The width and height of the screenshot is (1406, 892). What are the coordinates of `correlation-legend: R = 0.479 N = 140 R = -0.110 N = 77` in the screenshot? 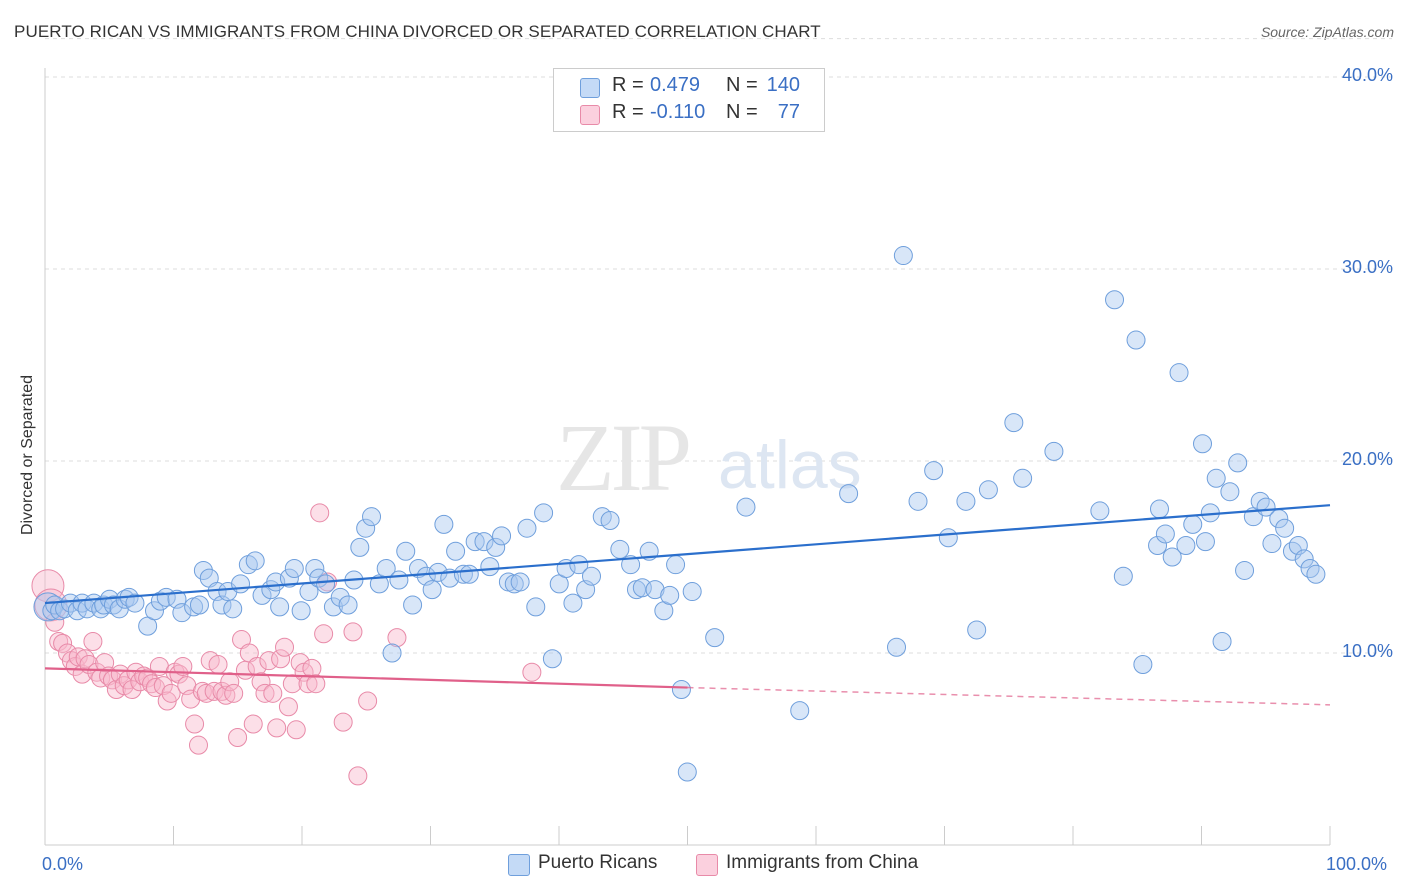 It's located at (689, 100).